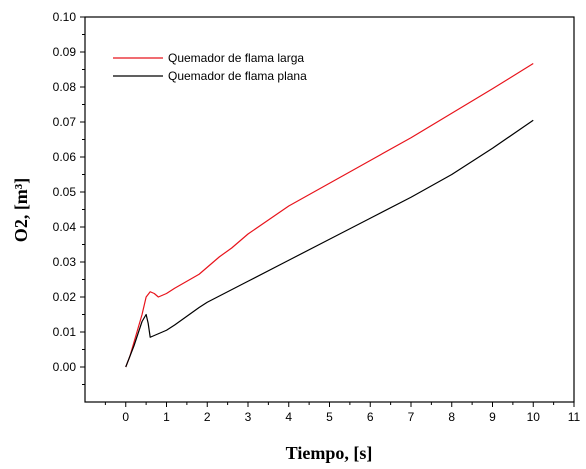  I want to click on y-tick-label: 0.04, so click(65, 227).